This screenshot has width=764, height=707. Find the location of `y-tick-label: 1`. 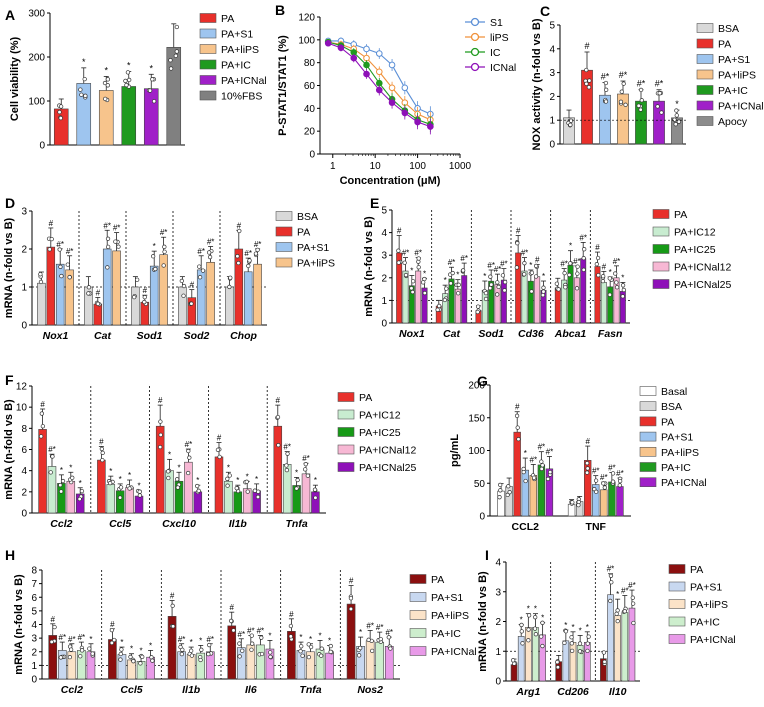

y-tick-label: 1 is located at coordinates (552, 121).